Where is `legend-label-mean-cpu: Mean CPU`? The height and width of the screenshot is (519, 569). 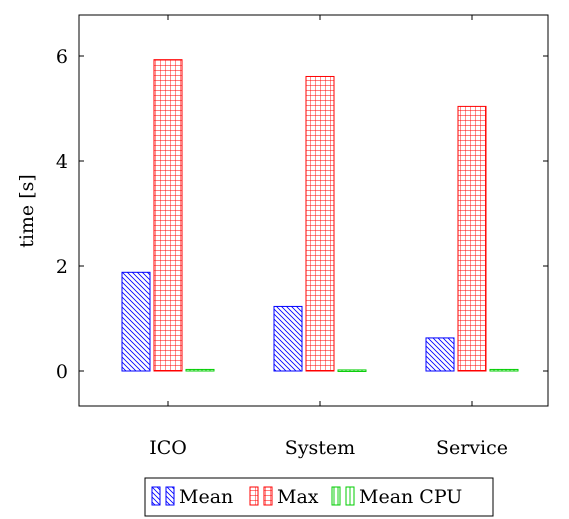 legend-label-mean-cpu: Mean CPU is located at coordinates (410, 497).